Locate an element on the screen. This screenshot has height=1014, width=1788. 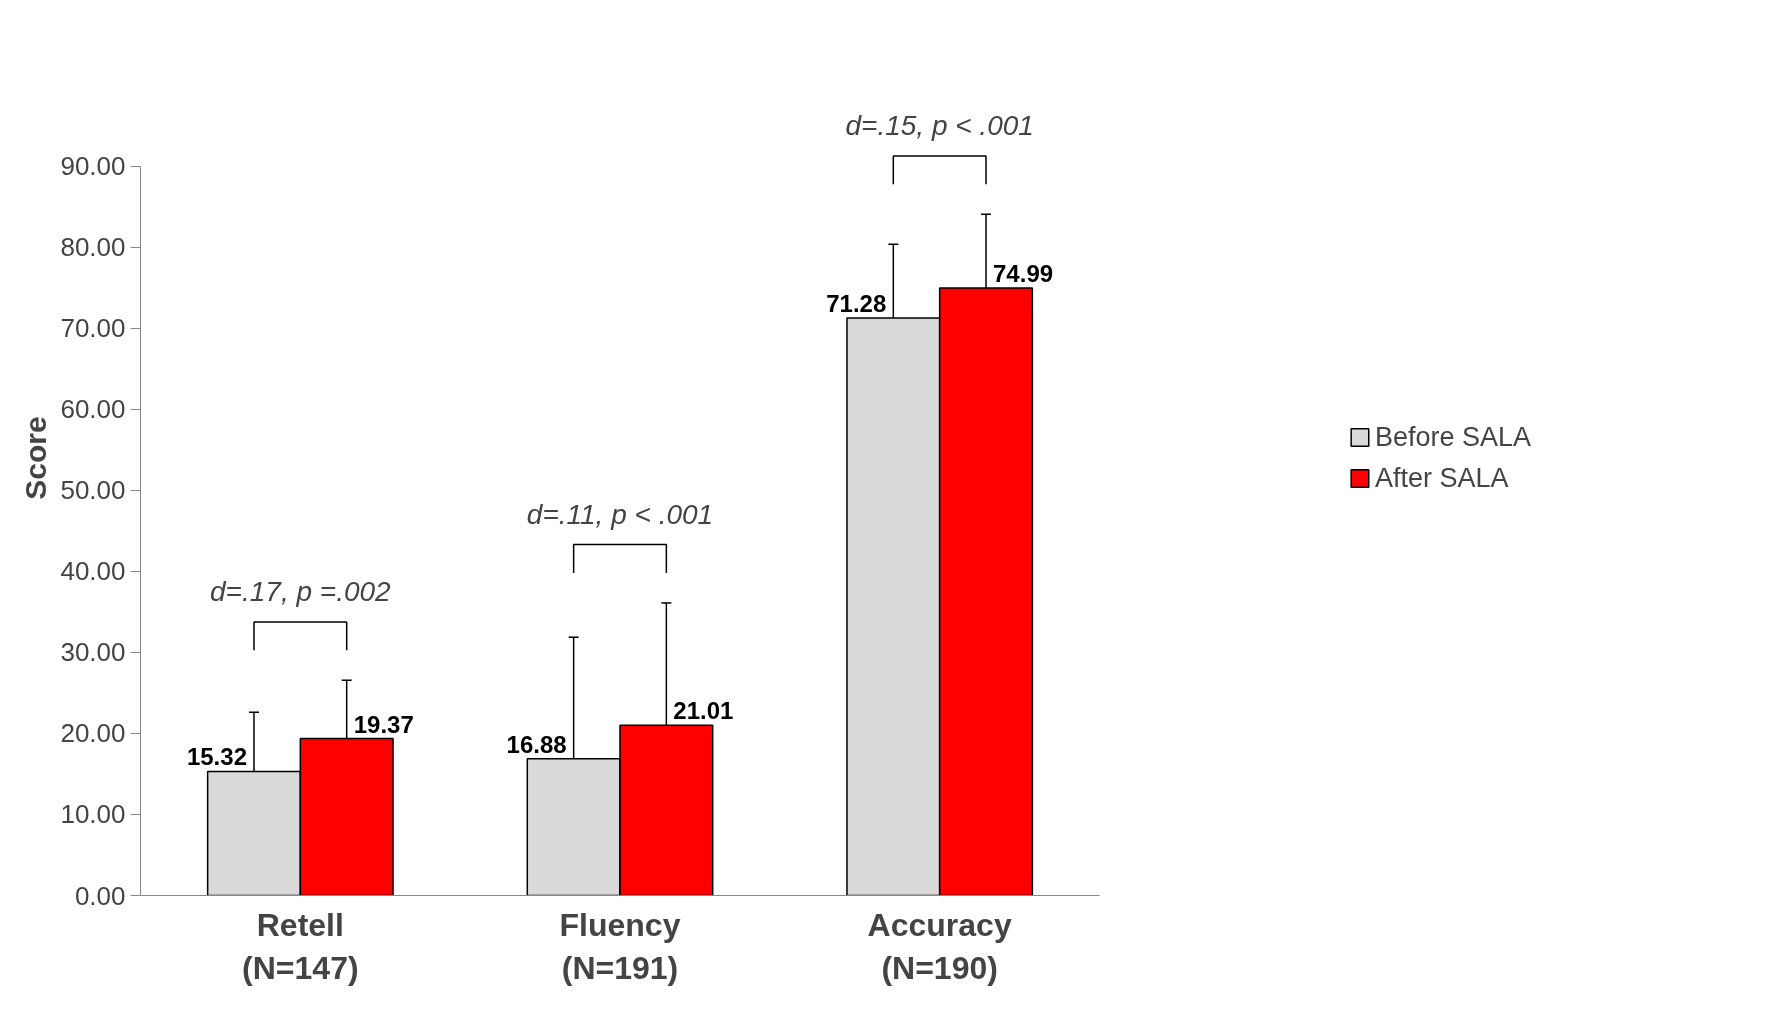
y-tick-label: 90.00 is located at coordinates (93, 166).